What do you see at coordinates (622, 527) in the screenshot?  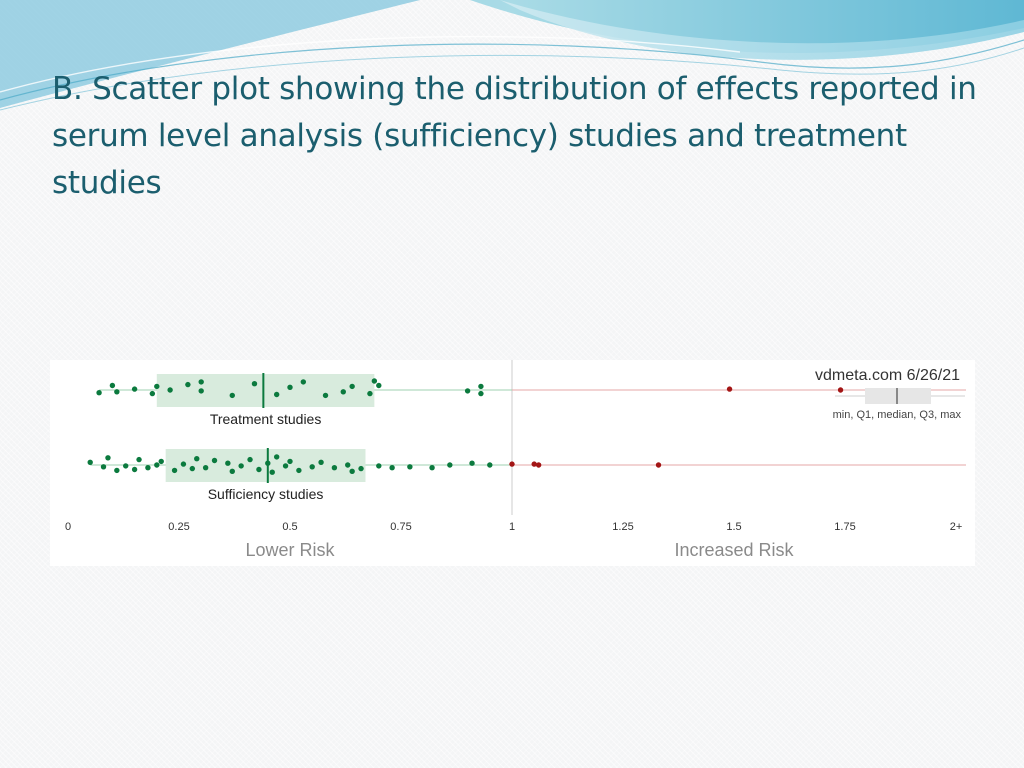 I see `x-tick-label: 1.25` at bounding box center [622, 527].